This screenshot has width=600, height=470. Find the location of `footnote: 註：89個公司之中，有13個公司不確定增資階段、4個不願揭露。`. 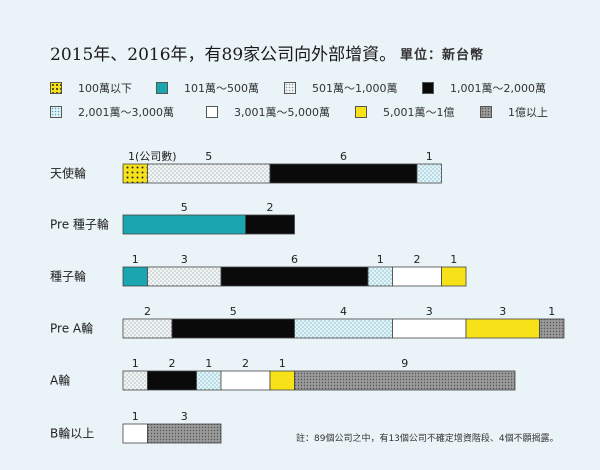

footnote: 註：89個公司之中，有13個公司不確定增資階段、4個不願揭露。 is located at coordinates (427, 439).